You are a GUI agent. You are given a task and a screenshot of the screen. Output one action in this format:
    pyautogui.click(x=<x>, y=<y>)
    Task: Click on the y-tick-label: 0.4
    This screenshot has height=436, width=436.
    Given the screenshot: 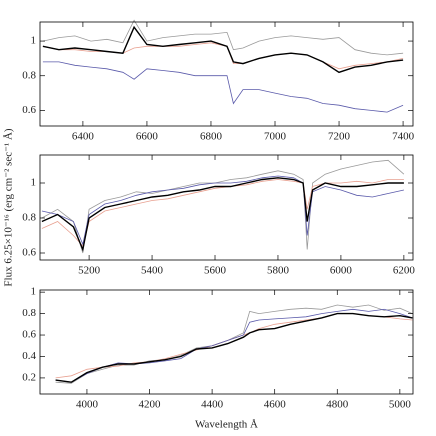 What is the action you would take?
    pyautogui.click(x=29, y=356)
    